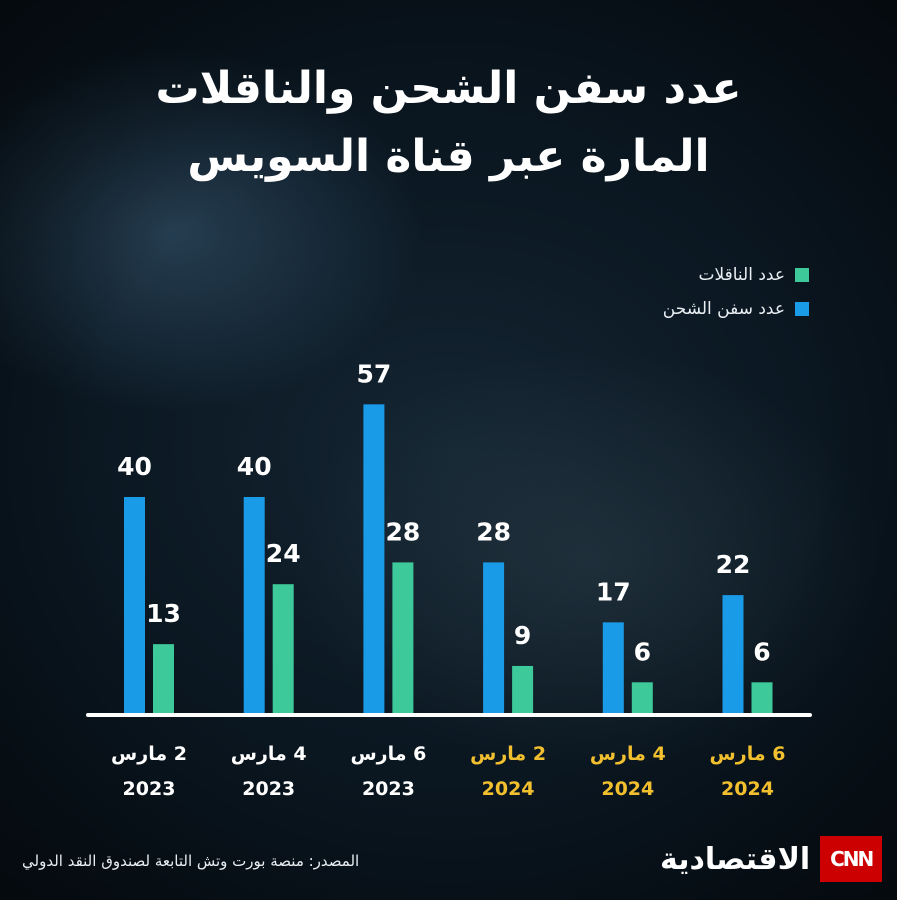 This screenshot has height=900, width=897. Describe the element at coordinates (149, 789) in the screenshot. I see `x-tick-year-1: 2023` at that location.